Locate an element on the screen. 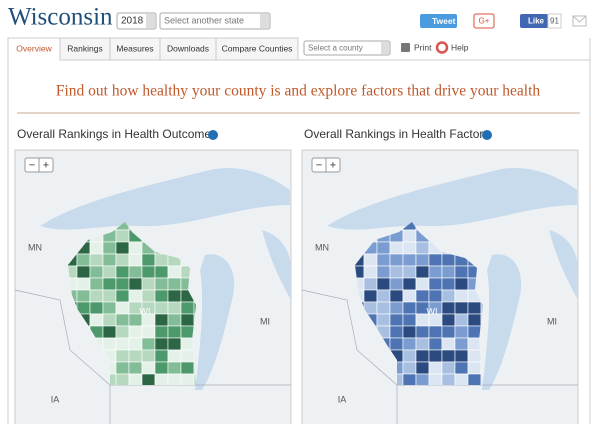 The height and width of the screenshot is (429, 600). state-select is located at coordinates (215, 21).